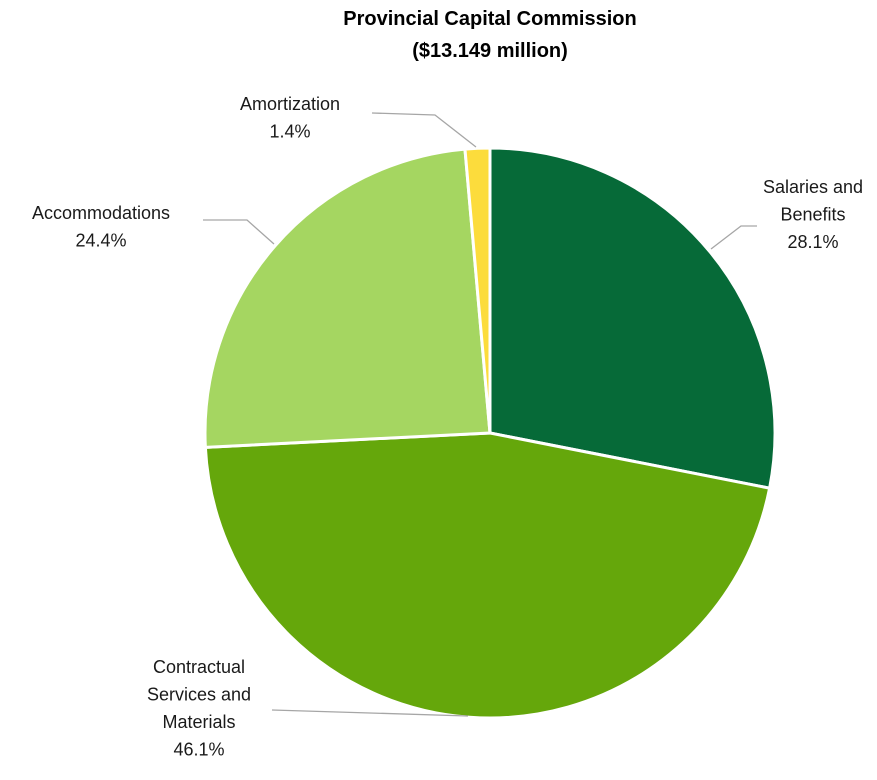  I want to click on data-label-percent: 24.4%, so click(100, 241).